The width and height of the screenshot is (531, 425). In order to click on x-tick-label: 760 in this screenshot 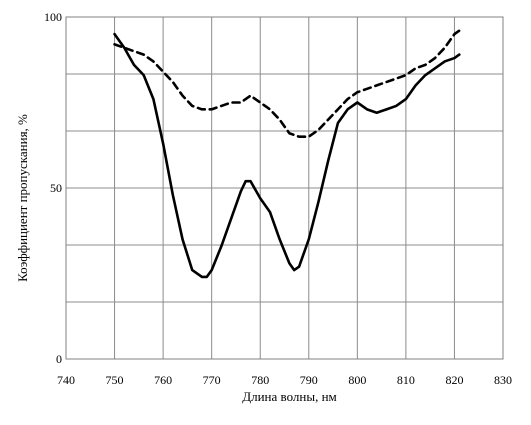, I will do `click(163, 380)`.